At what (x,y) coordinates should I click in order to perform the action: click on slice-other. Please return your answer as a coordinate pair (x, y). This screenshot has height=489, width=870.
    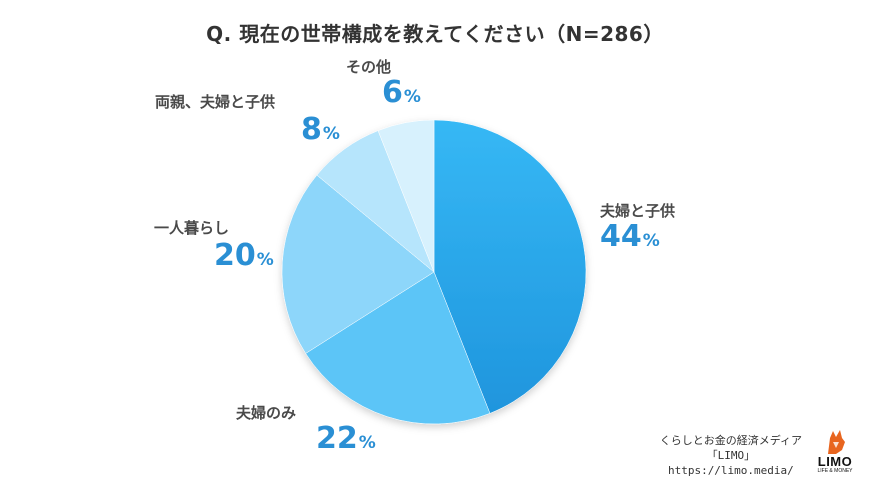
    Looking at the image, I should click on (406, 196).